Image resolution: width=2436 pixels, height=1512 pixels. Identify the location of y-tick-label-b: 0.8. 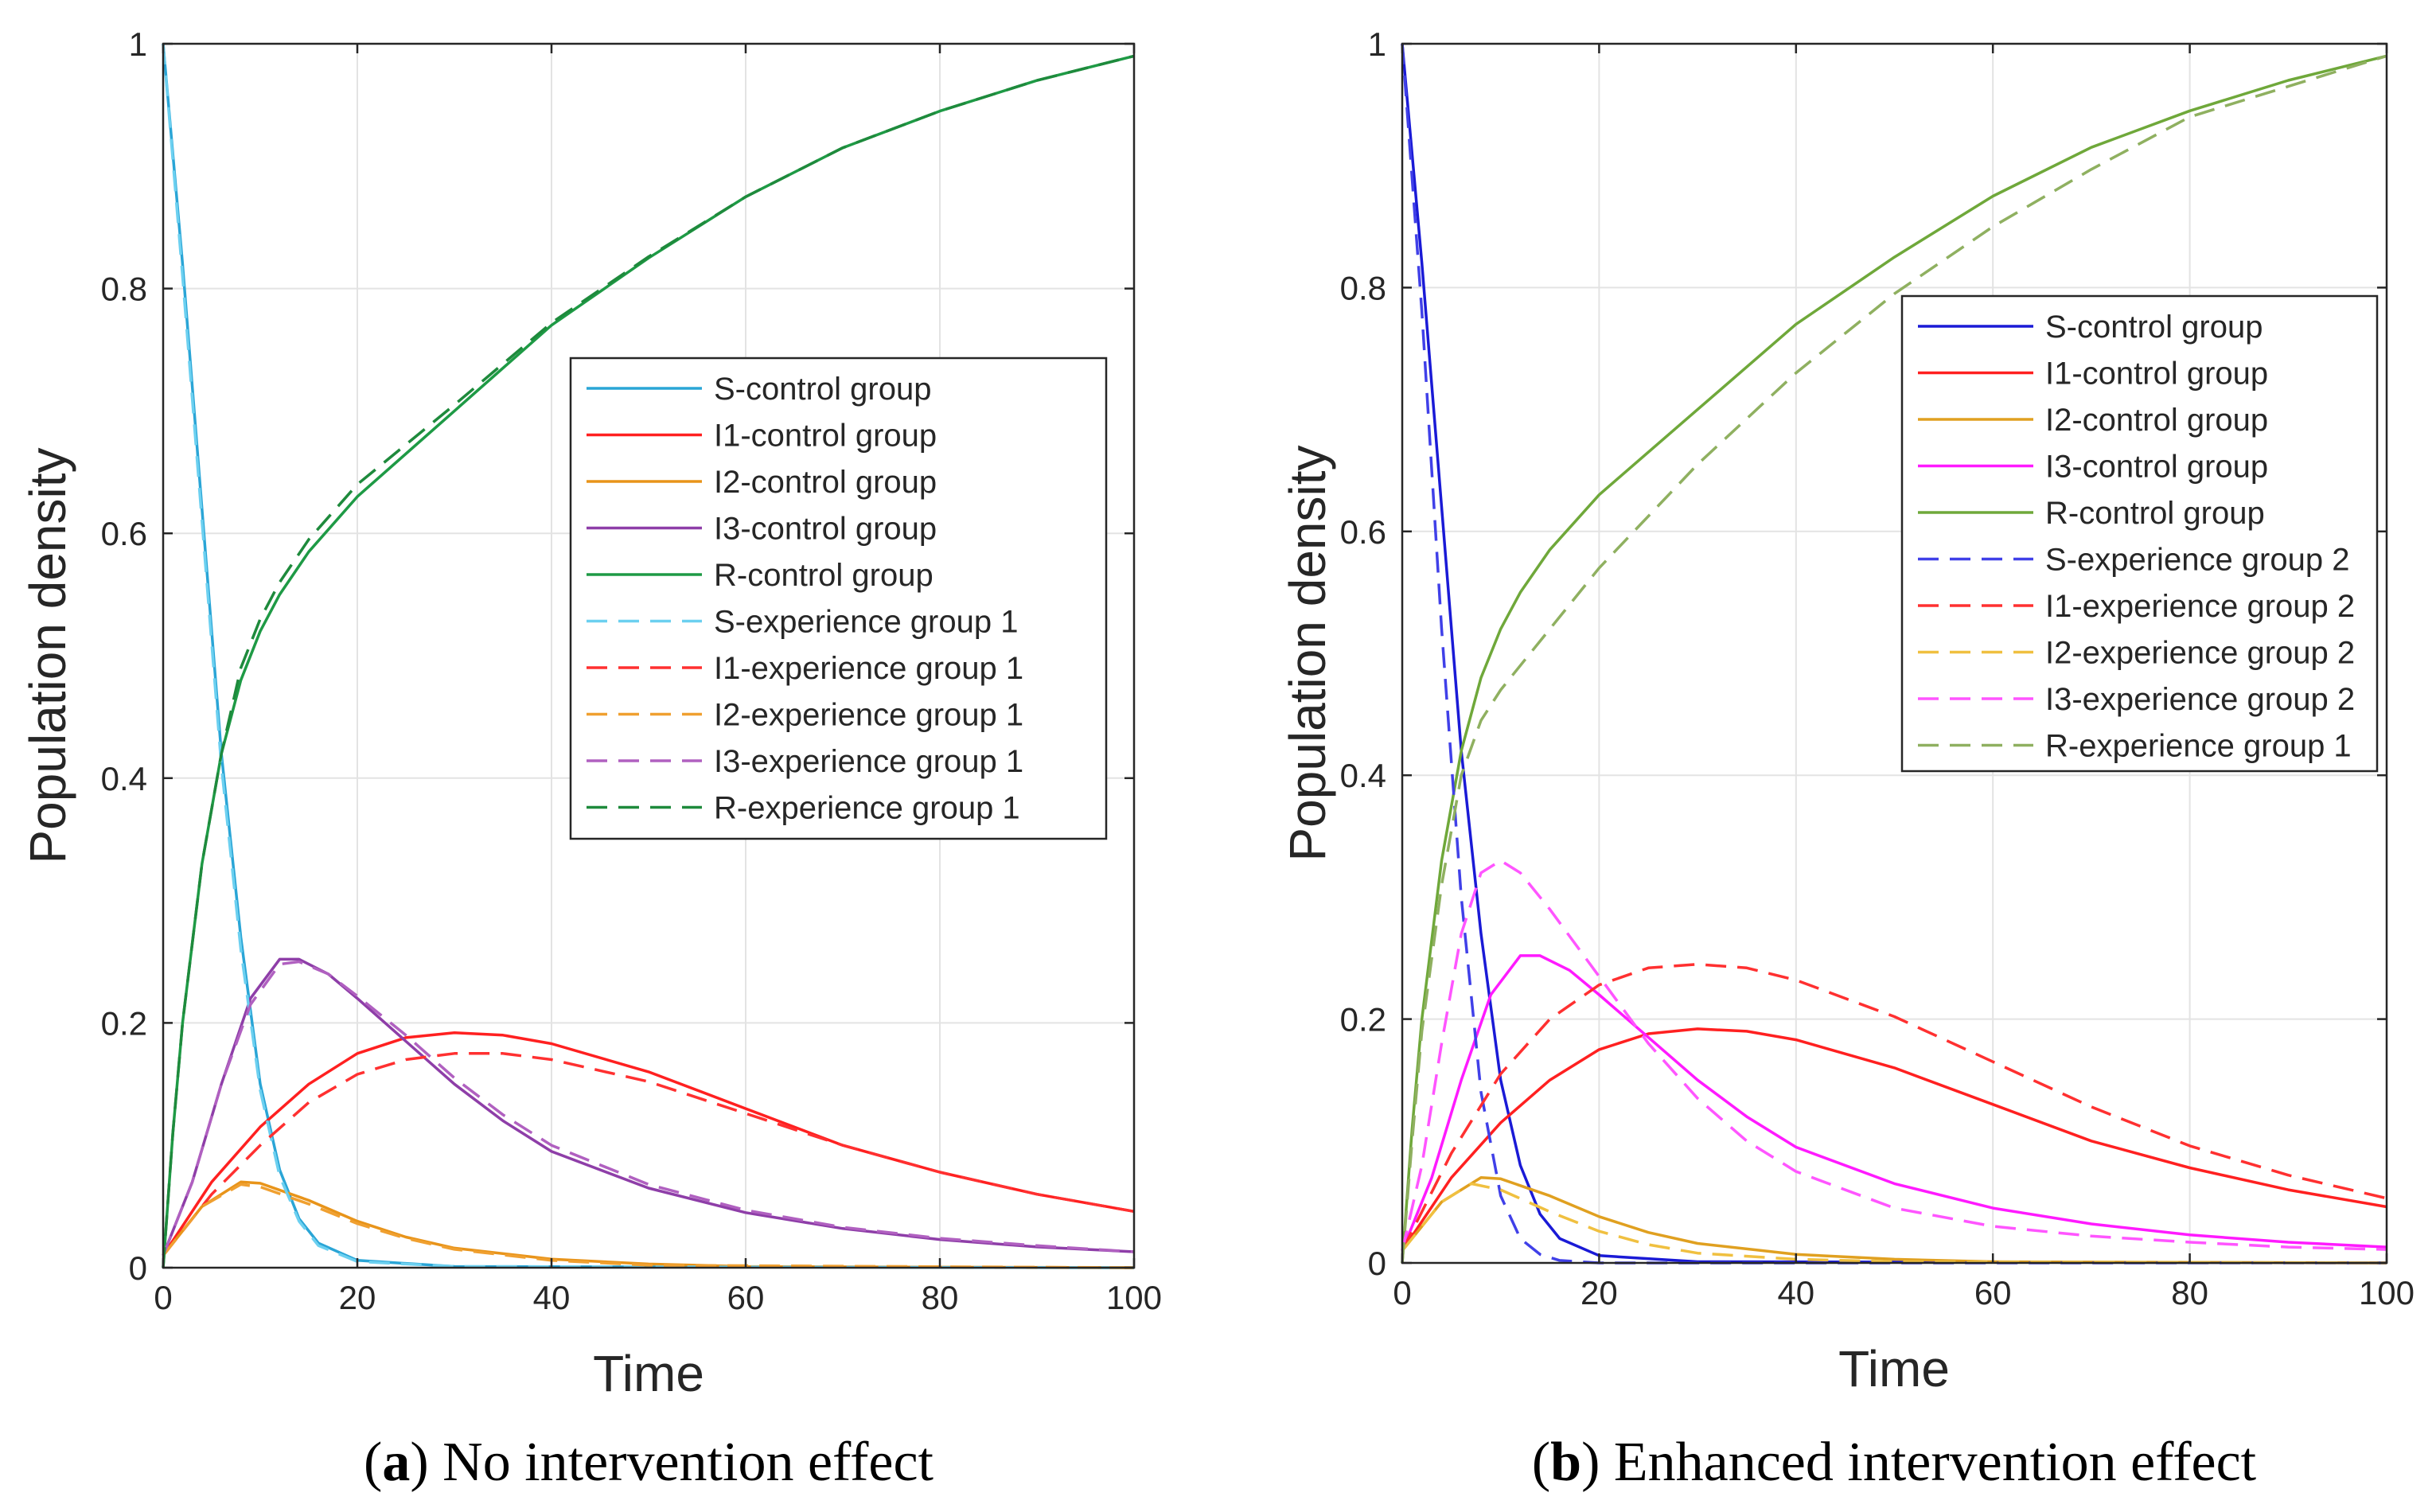
(1363, 287).